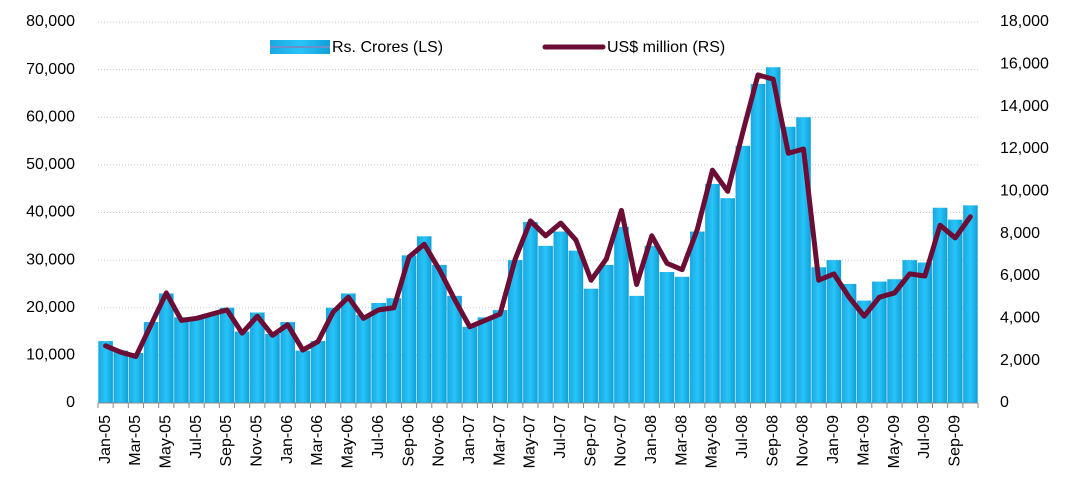 This screenshot has width=1070, height=495. Describe the element at coordinates (712, 441) in the screenshot. I see `x-tick-label: May-08` at that location.